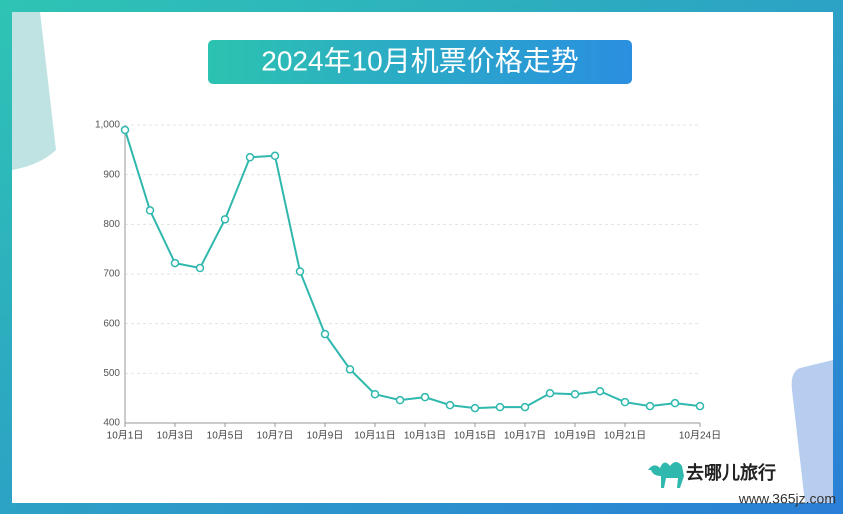 Image resolution: width=843 pixels, height=519 pixels. I want to click on y-tick-label: 900, so click(111, 174).